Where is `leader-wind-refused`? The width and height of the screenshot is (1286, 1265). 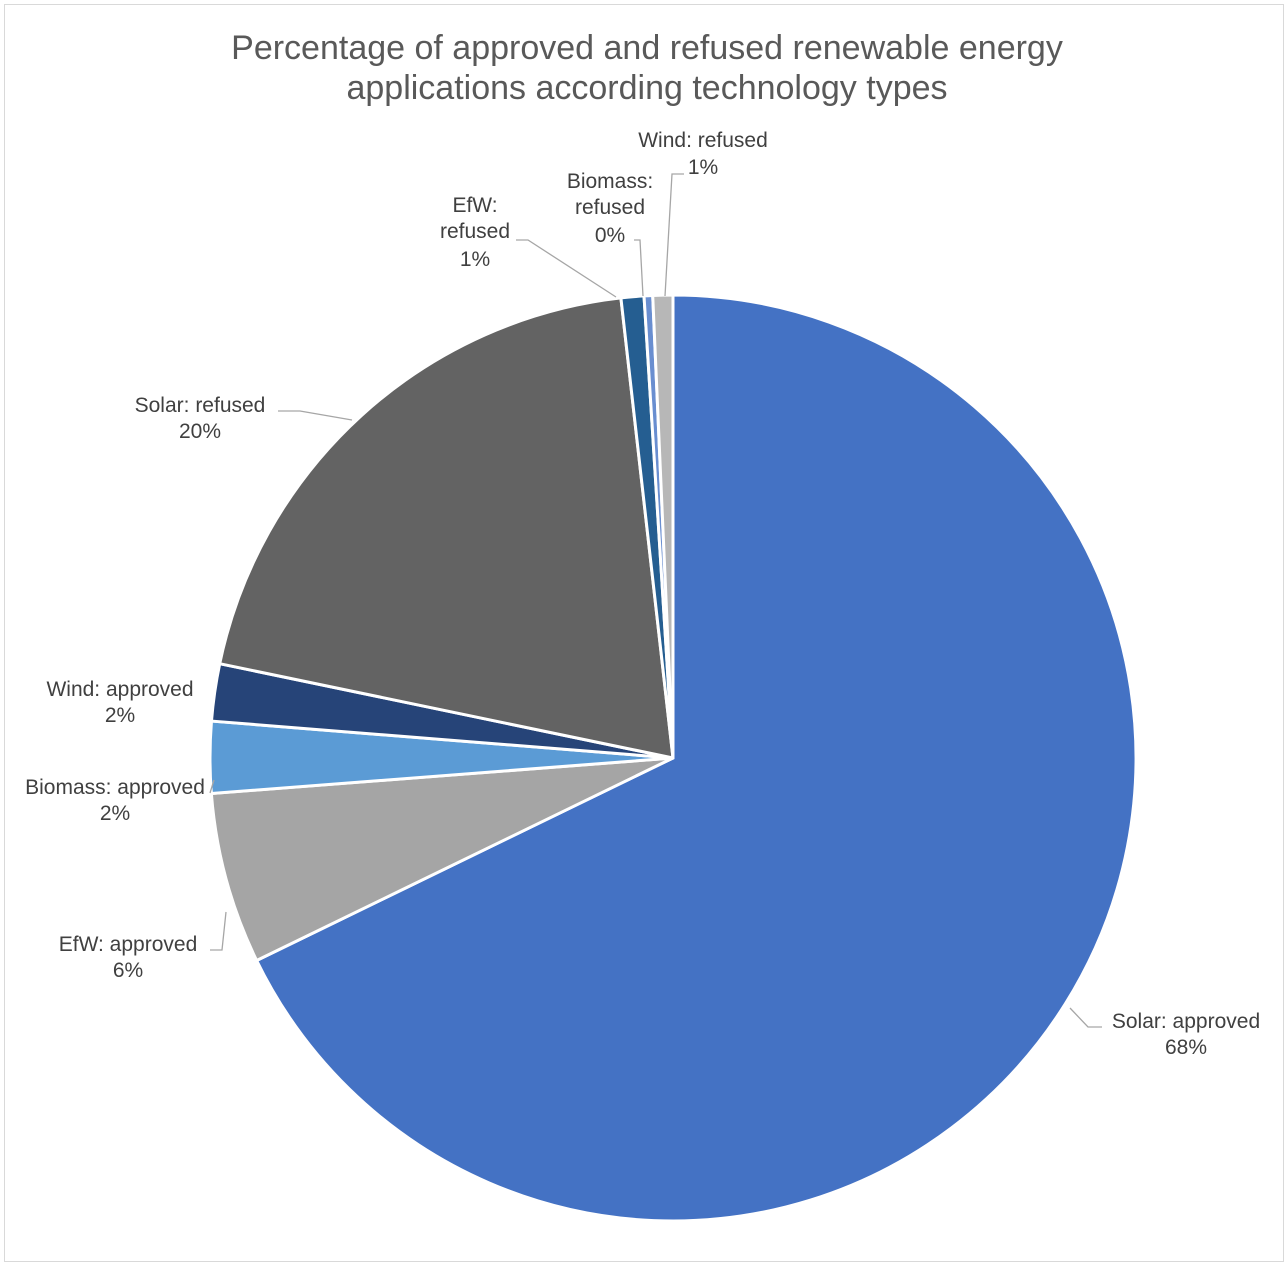 leader-wind-refused is located at coordinates (674, 235).